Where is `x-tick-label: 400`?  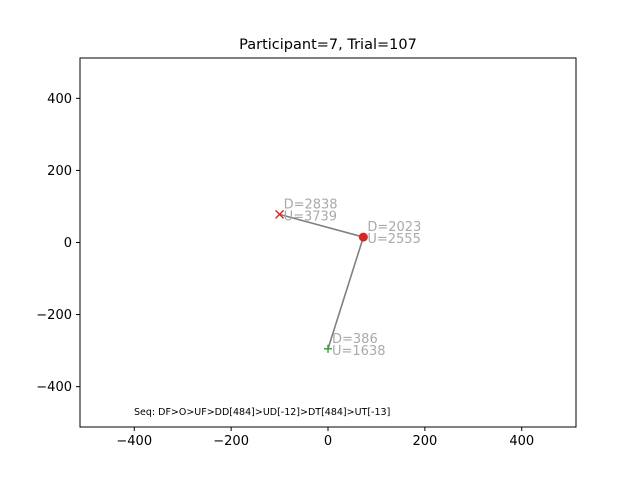 x-tick-label: 400 is located at coordinates (521, 441).